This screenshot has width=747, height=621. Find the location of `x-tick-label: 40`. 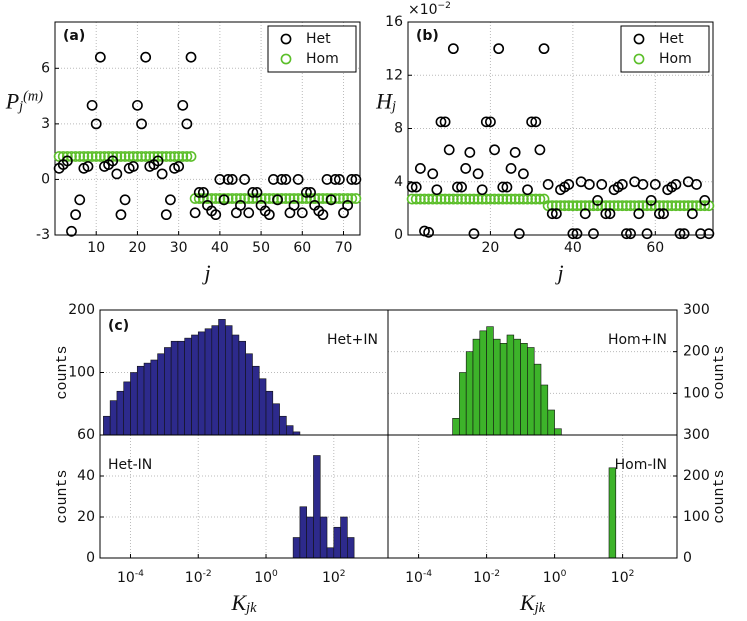

x-tick-label: 40 is located at coordinates (220, 248).